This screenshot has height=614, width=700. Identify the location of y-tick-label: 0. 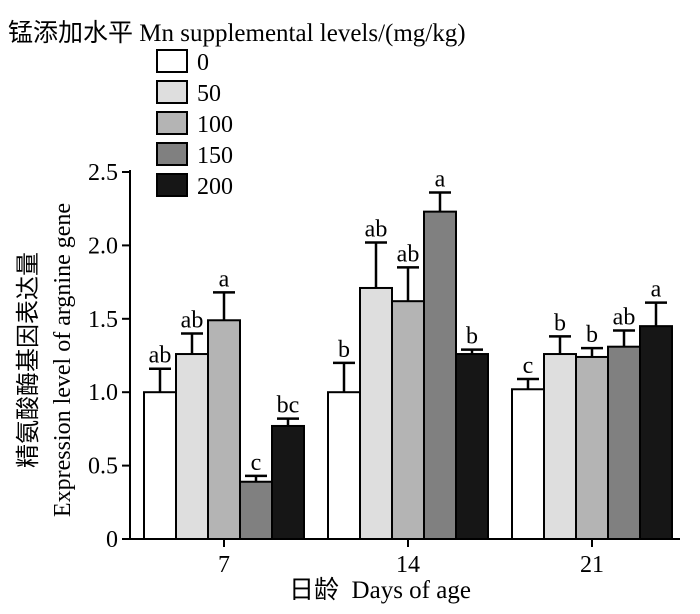
(112, 540).